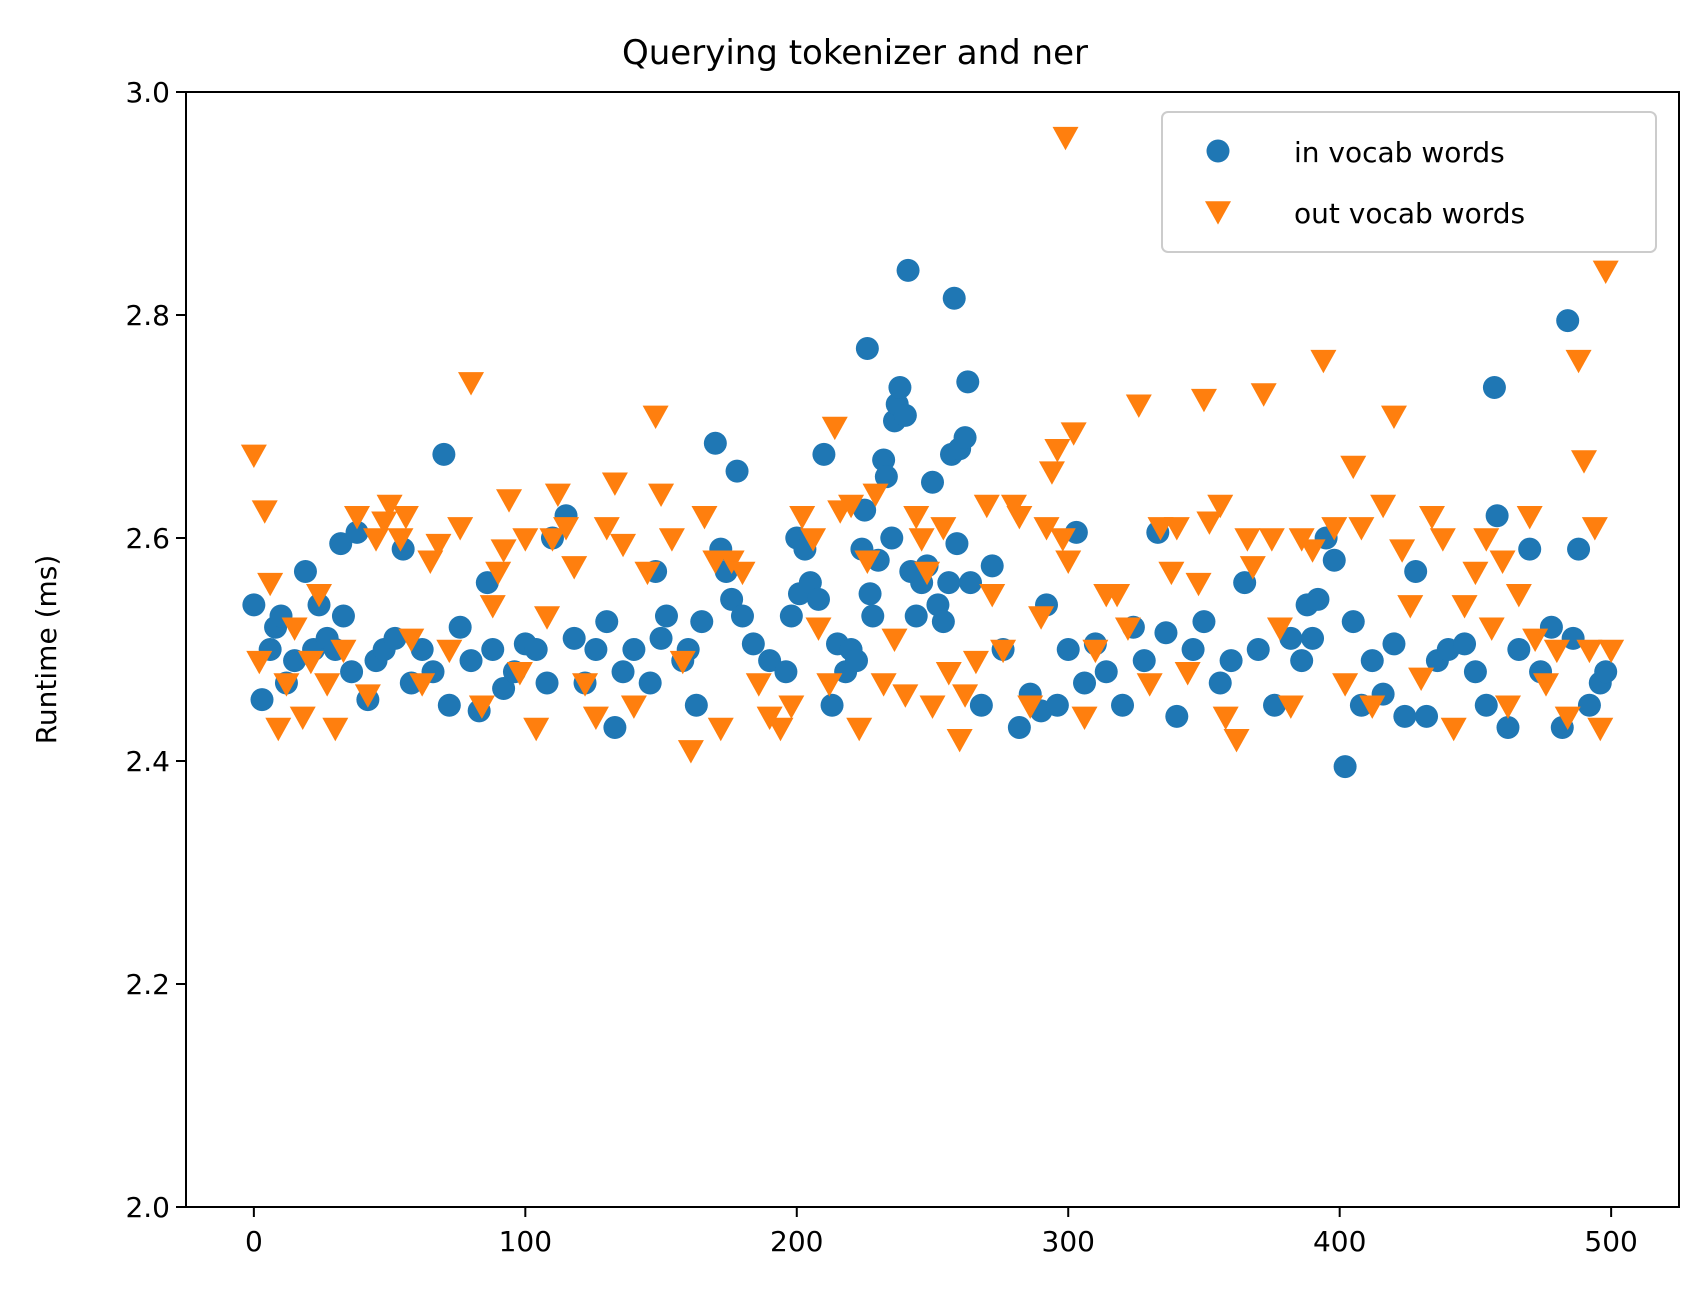 The height and width of the screenshot is (1302, 1702). What do you see at coordinates (525, 1241) in the screenshot?
I see `x-tick-label: 100` at bounding box center [525, 1241].